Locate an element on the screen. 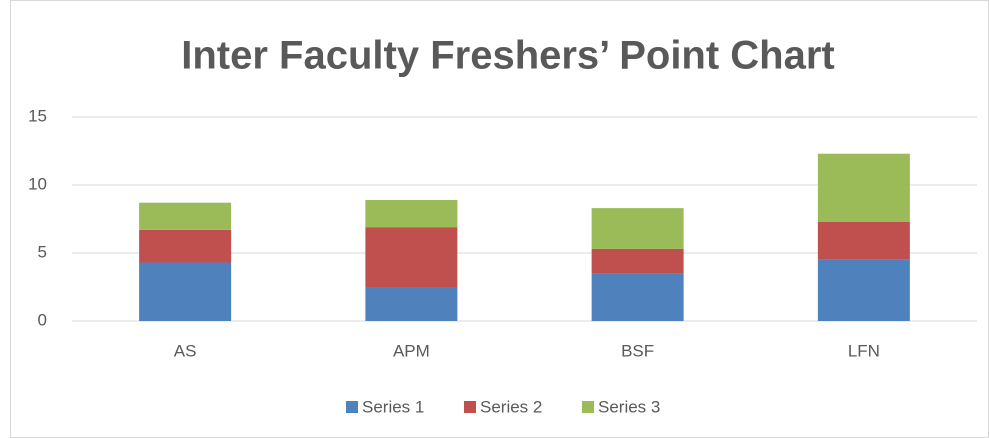 The height and width of the screenshot is (438, 990). y-tick-label: 0 is located at coordinates (42, 319).